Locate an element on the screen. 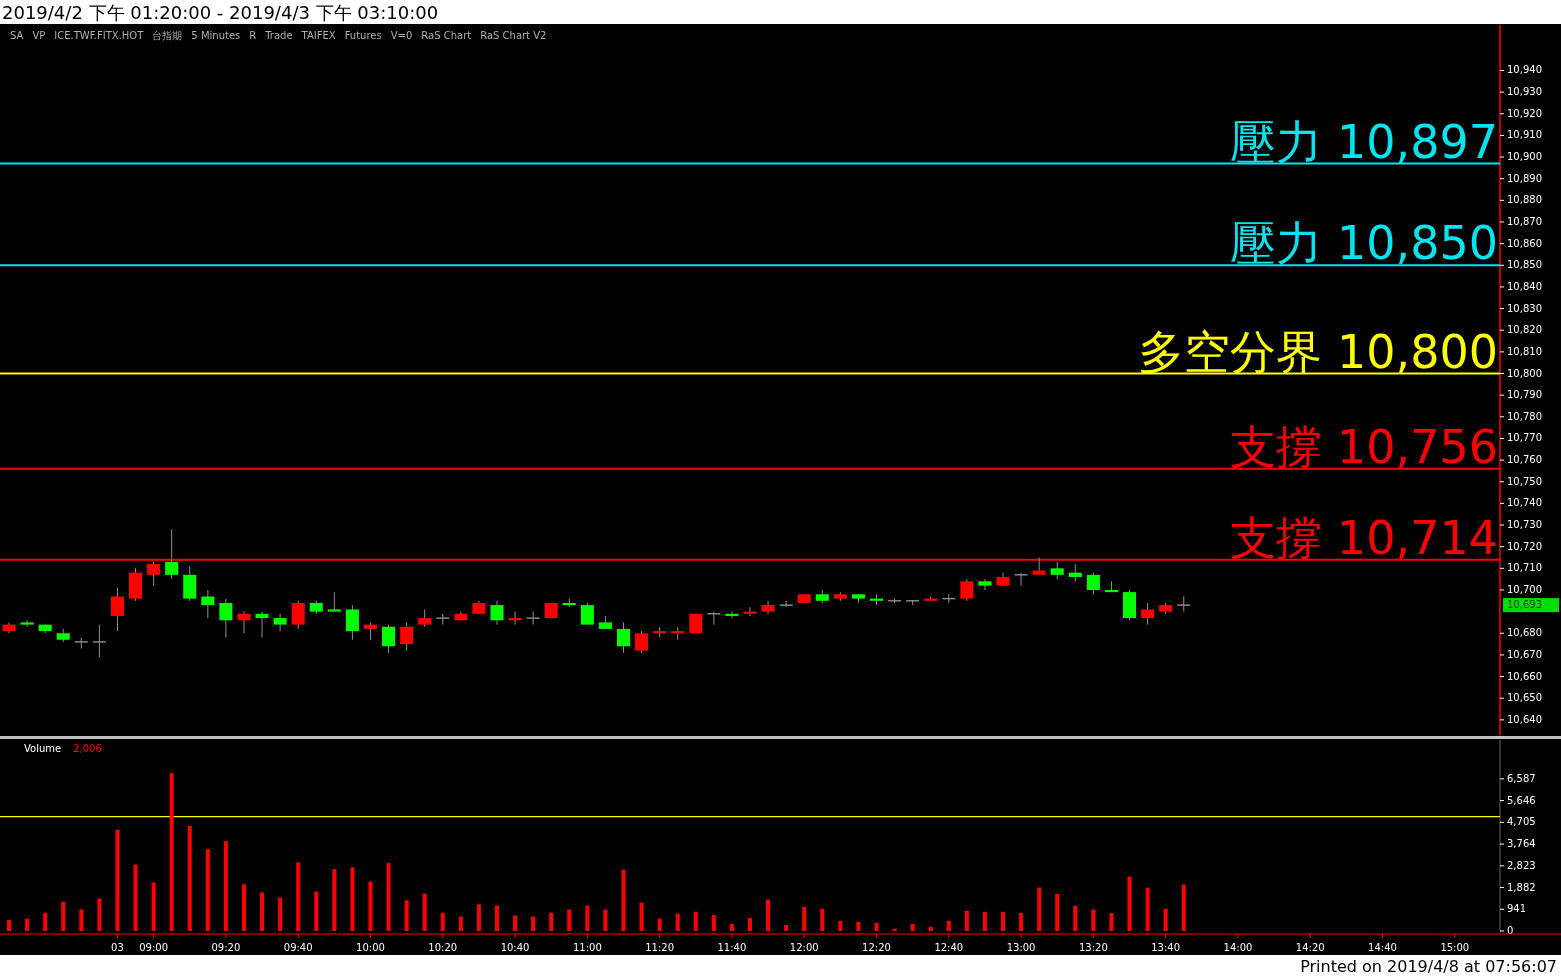 The width and height of the screenshot is (1561, 977). annotation: TAIFEX is located at coordinates (318, 35).